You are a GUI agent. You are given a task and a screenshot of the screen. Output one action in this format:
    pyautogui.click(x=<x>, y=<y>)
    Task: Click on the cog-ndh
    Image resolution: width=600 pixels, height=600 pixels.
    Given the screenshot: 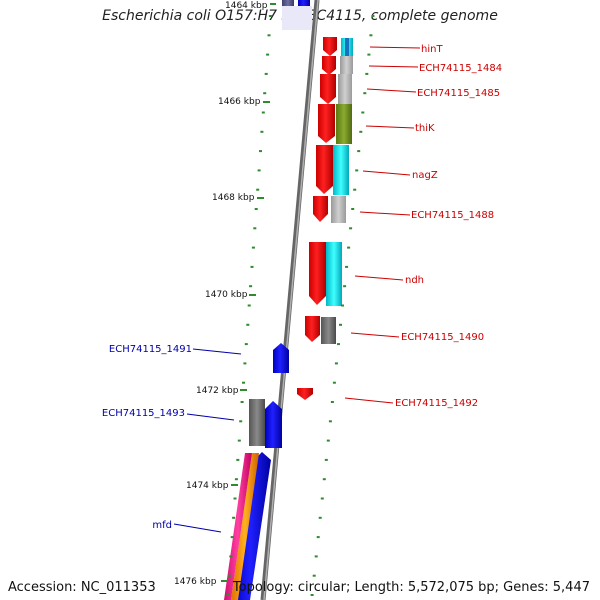 What is the action you would take?
    pyautogui.click(x=334, y=274)
    